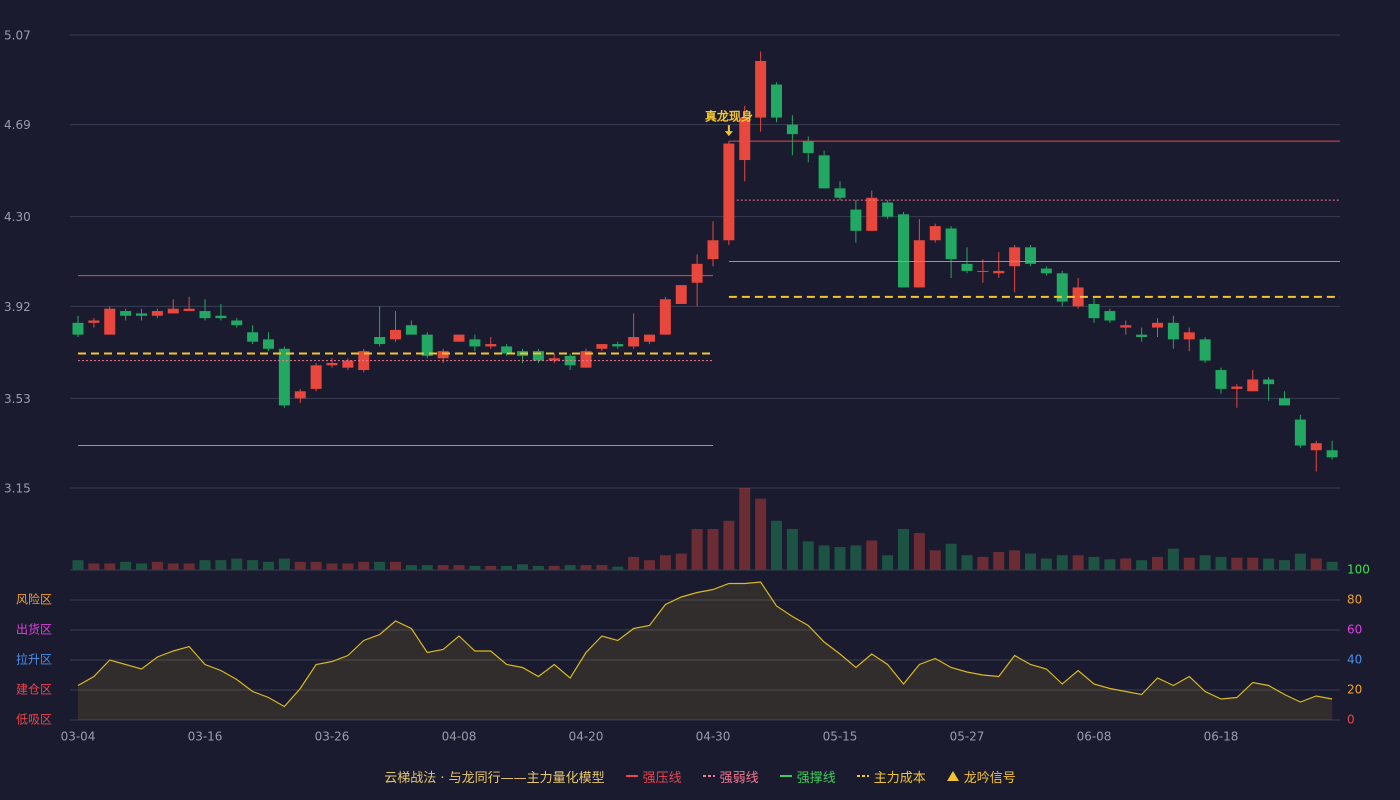 The width and height of the screenshot is (1400, 800). What do you see at coordinates (729, 116) in the screenshot?
I see `signal-label: 真龙现身` at bounding box center [729, 116].